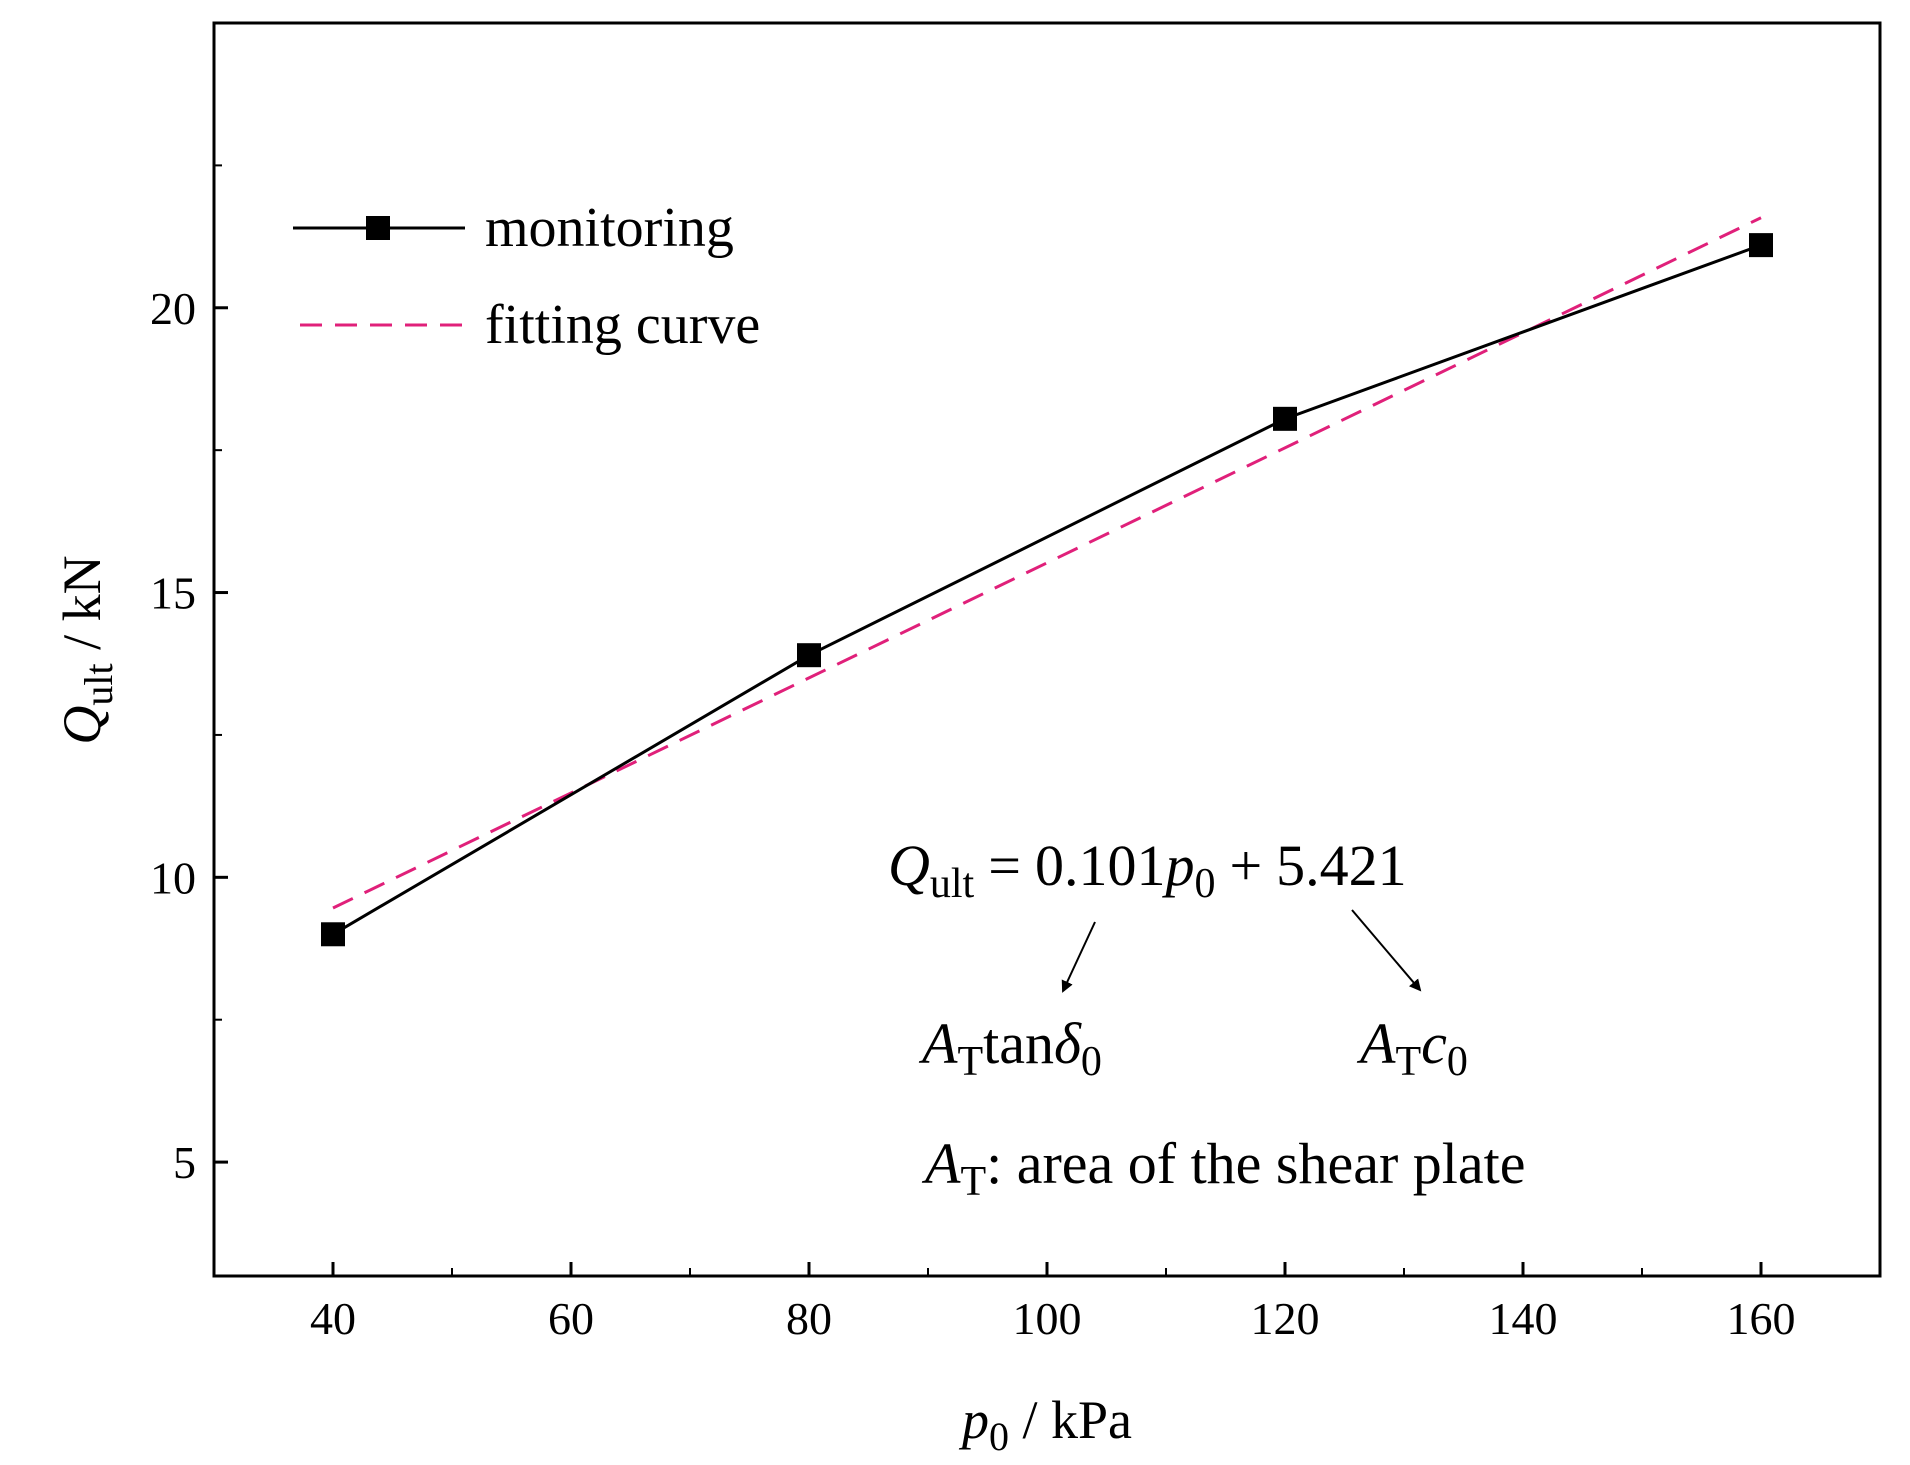 The width and height of the screenshot is (1910, 1465). What do you see at coordinates (333, 1318) in the screenshot?
I see `x-tick-label: 40` at bounding box center [333, 1318].